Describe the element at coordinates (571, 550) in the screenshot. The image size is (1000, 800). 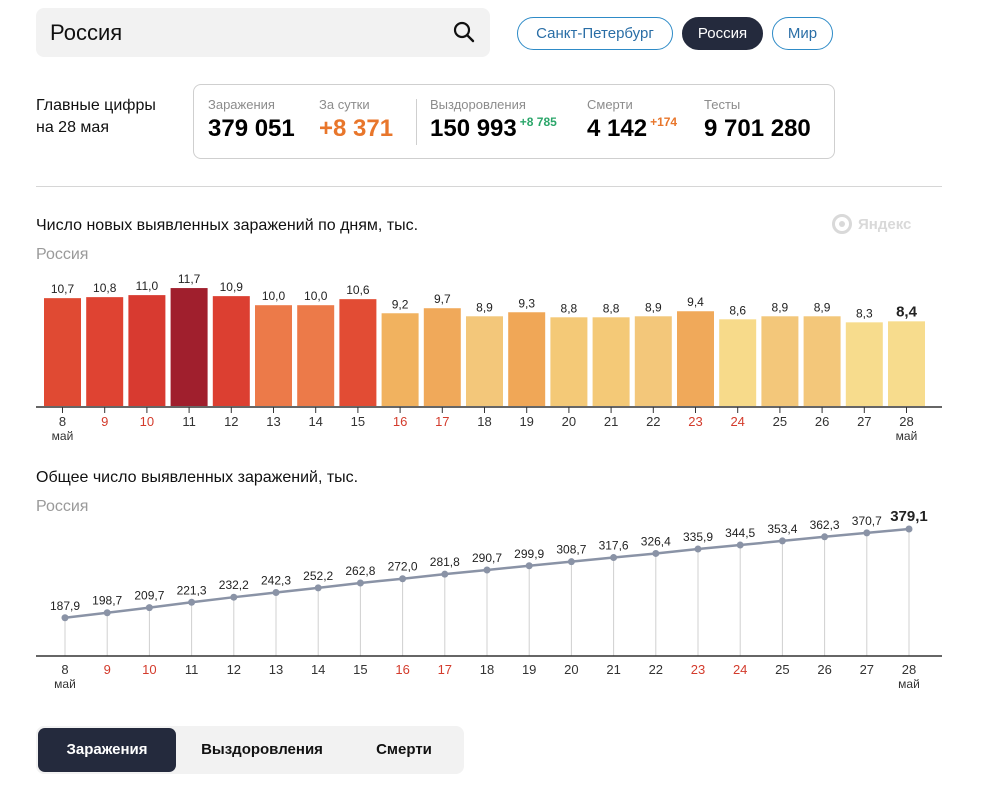
I see `point-value-label: 308,7` at that location.